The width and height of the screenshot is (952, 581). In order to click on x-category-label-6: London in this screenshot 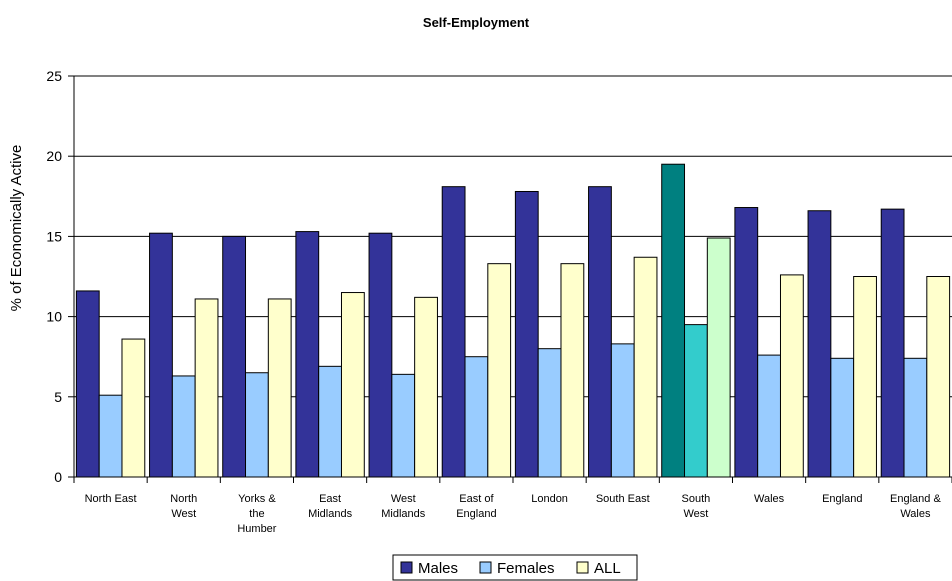, I will do `click(549, 499)`.